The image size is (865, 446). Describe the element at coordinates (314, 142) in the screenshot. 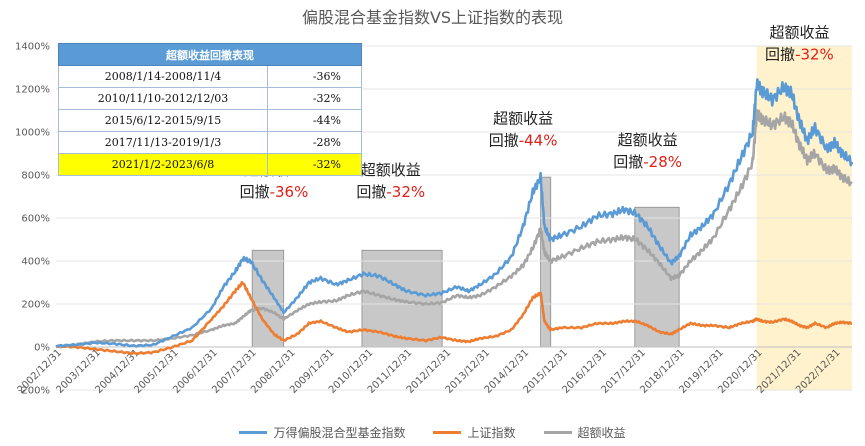

I see `drawdown-value: -28%` at that location.